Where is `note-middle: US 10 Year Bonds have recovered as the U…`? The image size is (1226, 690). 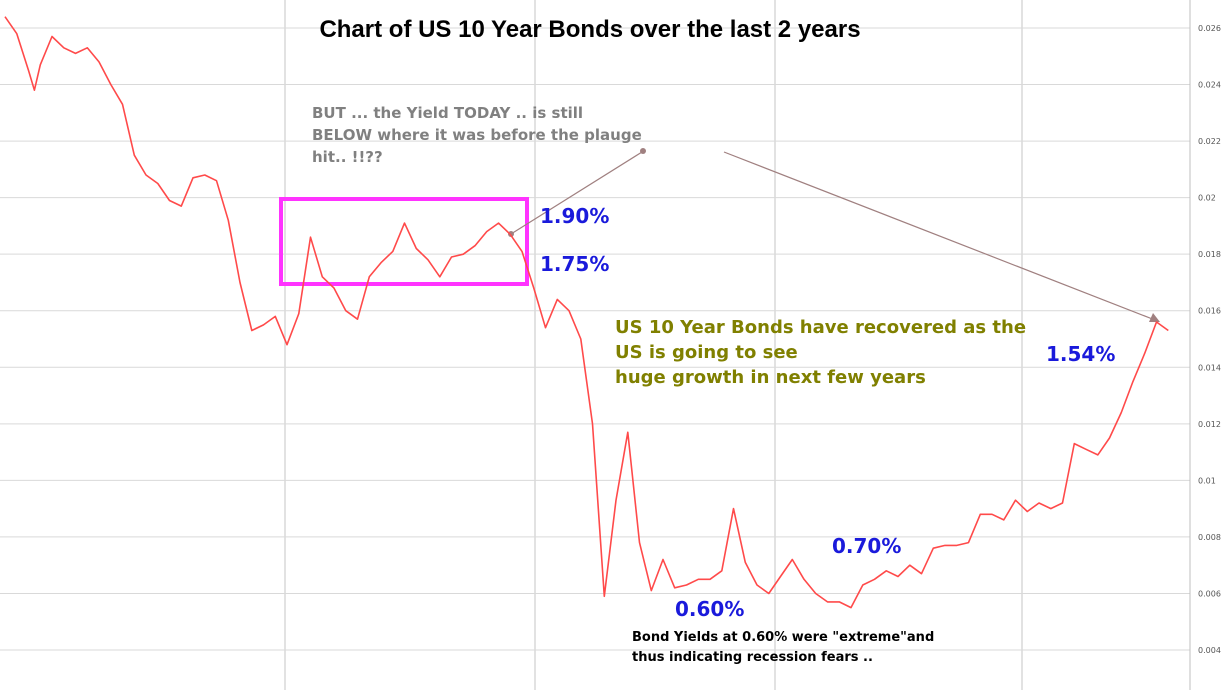 note-middle: US 10 Year Bonds have recovered as the U… is located at coordinates (820, 352).